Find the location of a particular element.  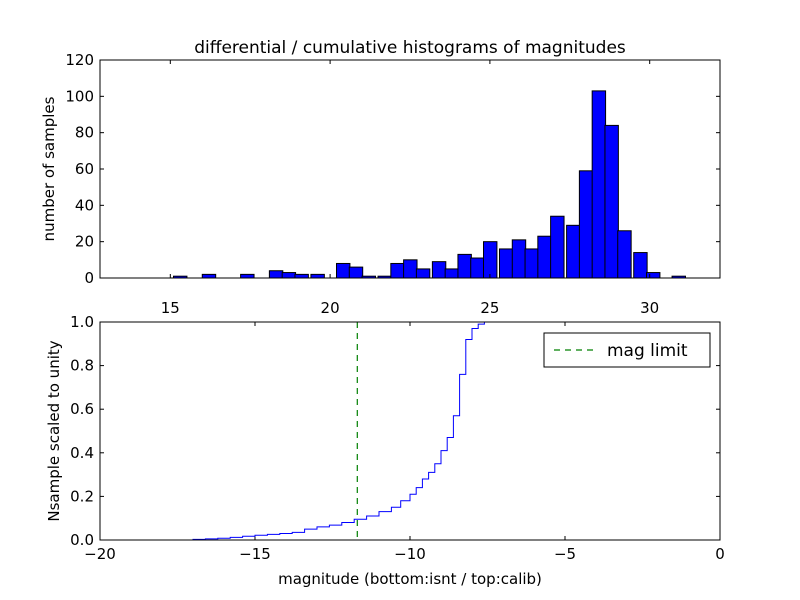

x-tick-label: 0 is located at coordinates (720, 554).